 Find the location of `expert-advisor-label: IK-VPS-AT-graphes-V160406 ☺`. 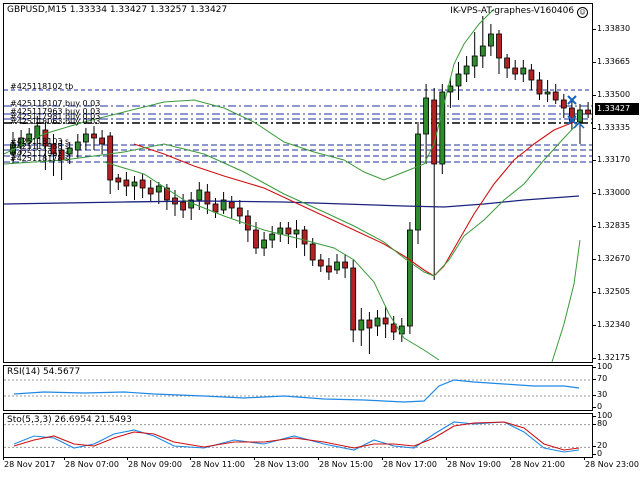

expert-advisor-label: IK-VPS-AT-graphes-V160406 ☺ is located at coordinates (519, 12).